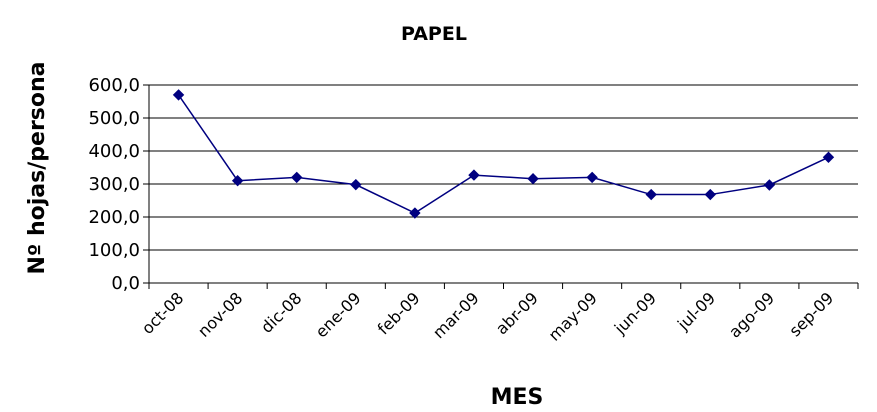 This screenshot has height=412, width=877. What do you see at coordinates (434, 34) in the screenshot?
I see `chart-title: PAPEL` at bounding box center [434, 34].